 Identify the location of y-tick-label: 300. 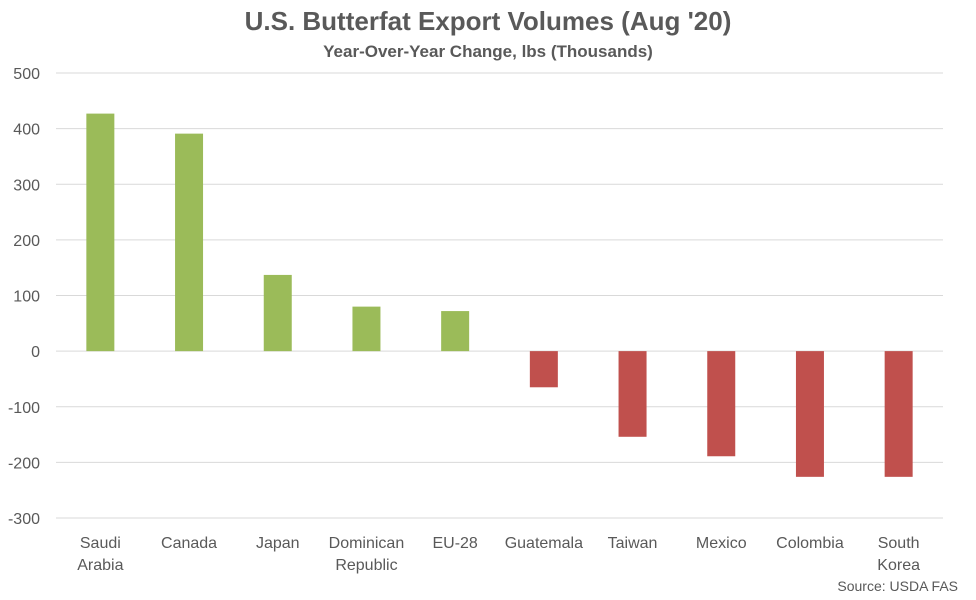
(26, 185).